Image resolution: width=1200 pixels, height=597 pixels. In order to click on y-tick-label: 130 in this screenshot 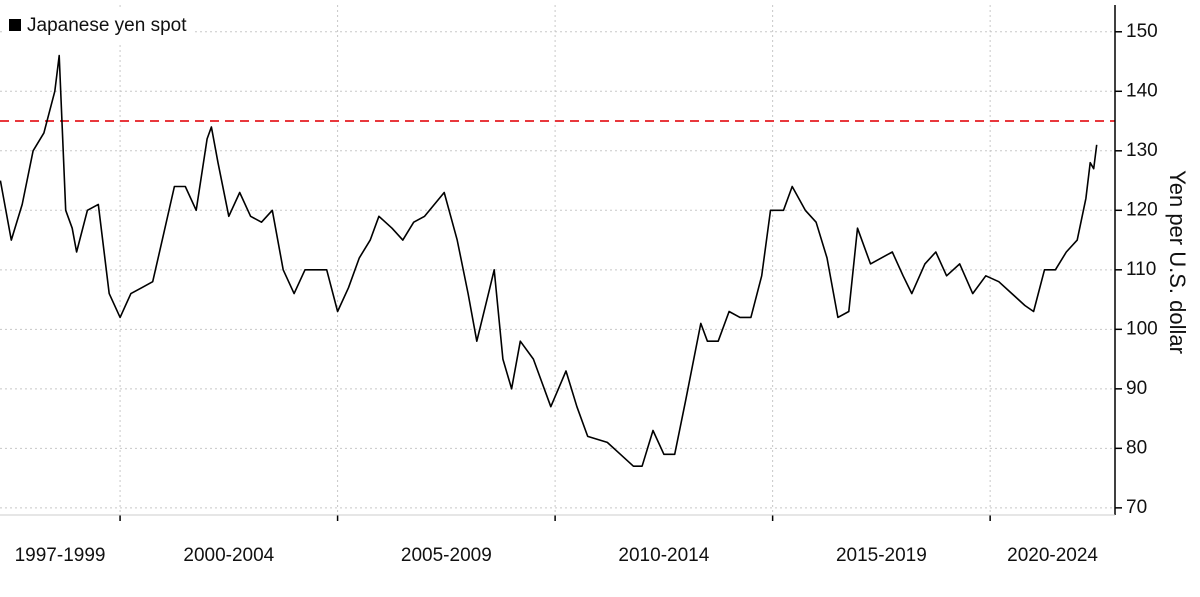, I will do `click(1142, 150)`.